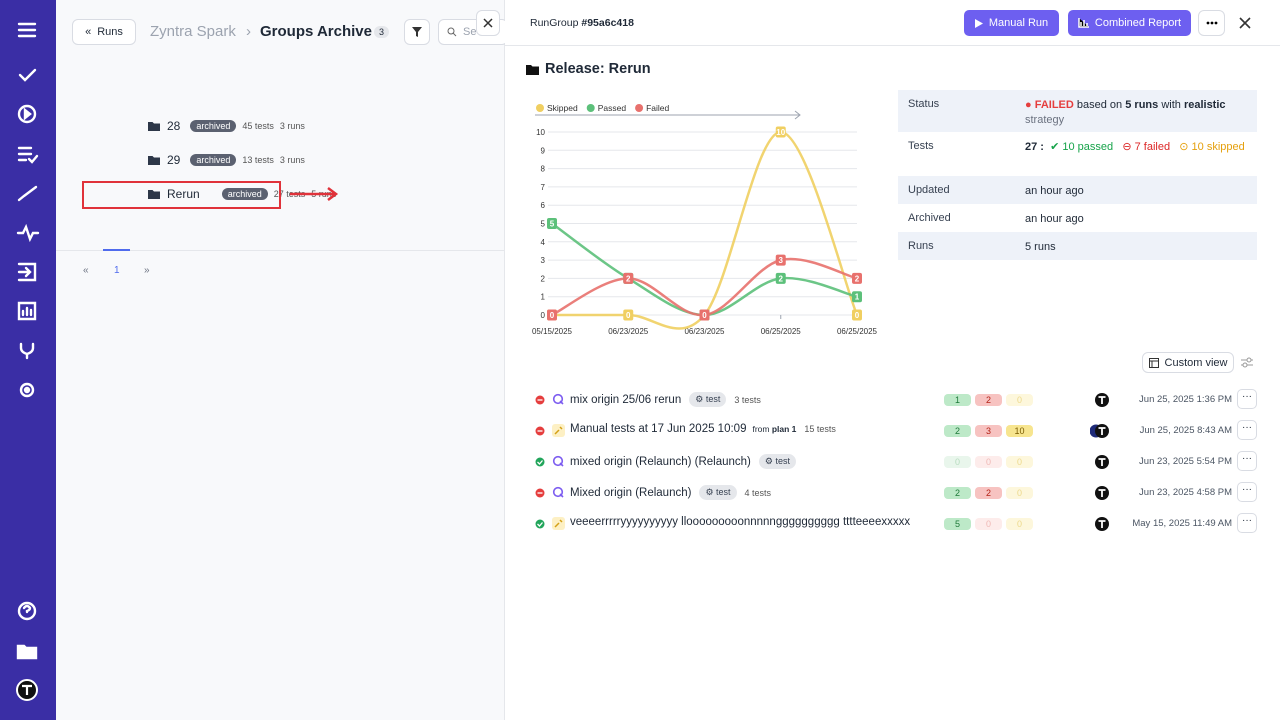  Describe the element at coordinates (543, 278) in the screenshot. I see `y-tick-label: 2` at that location.